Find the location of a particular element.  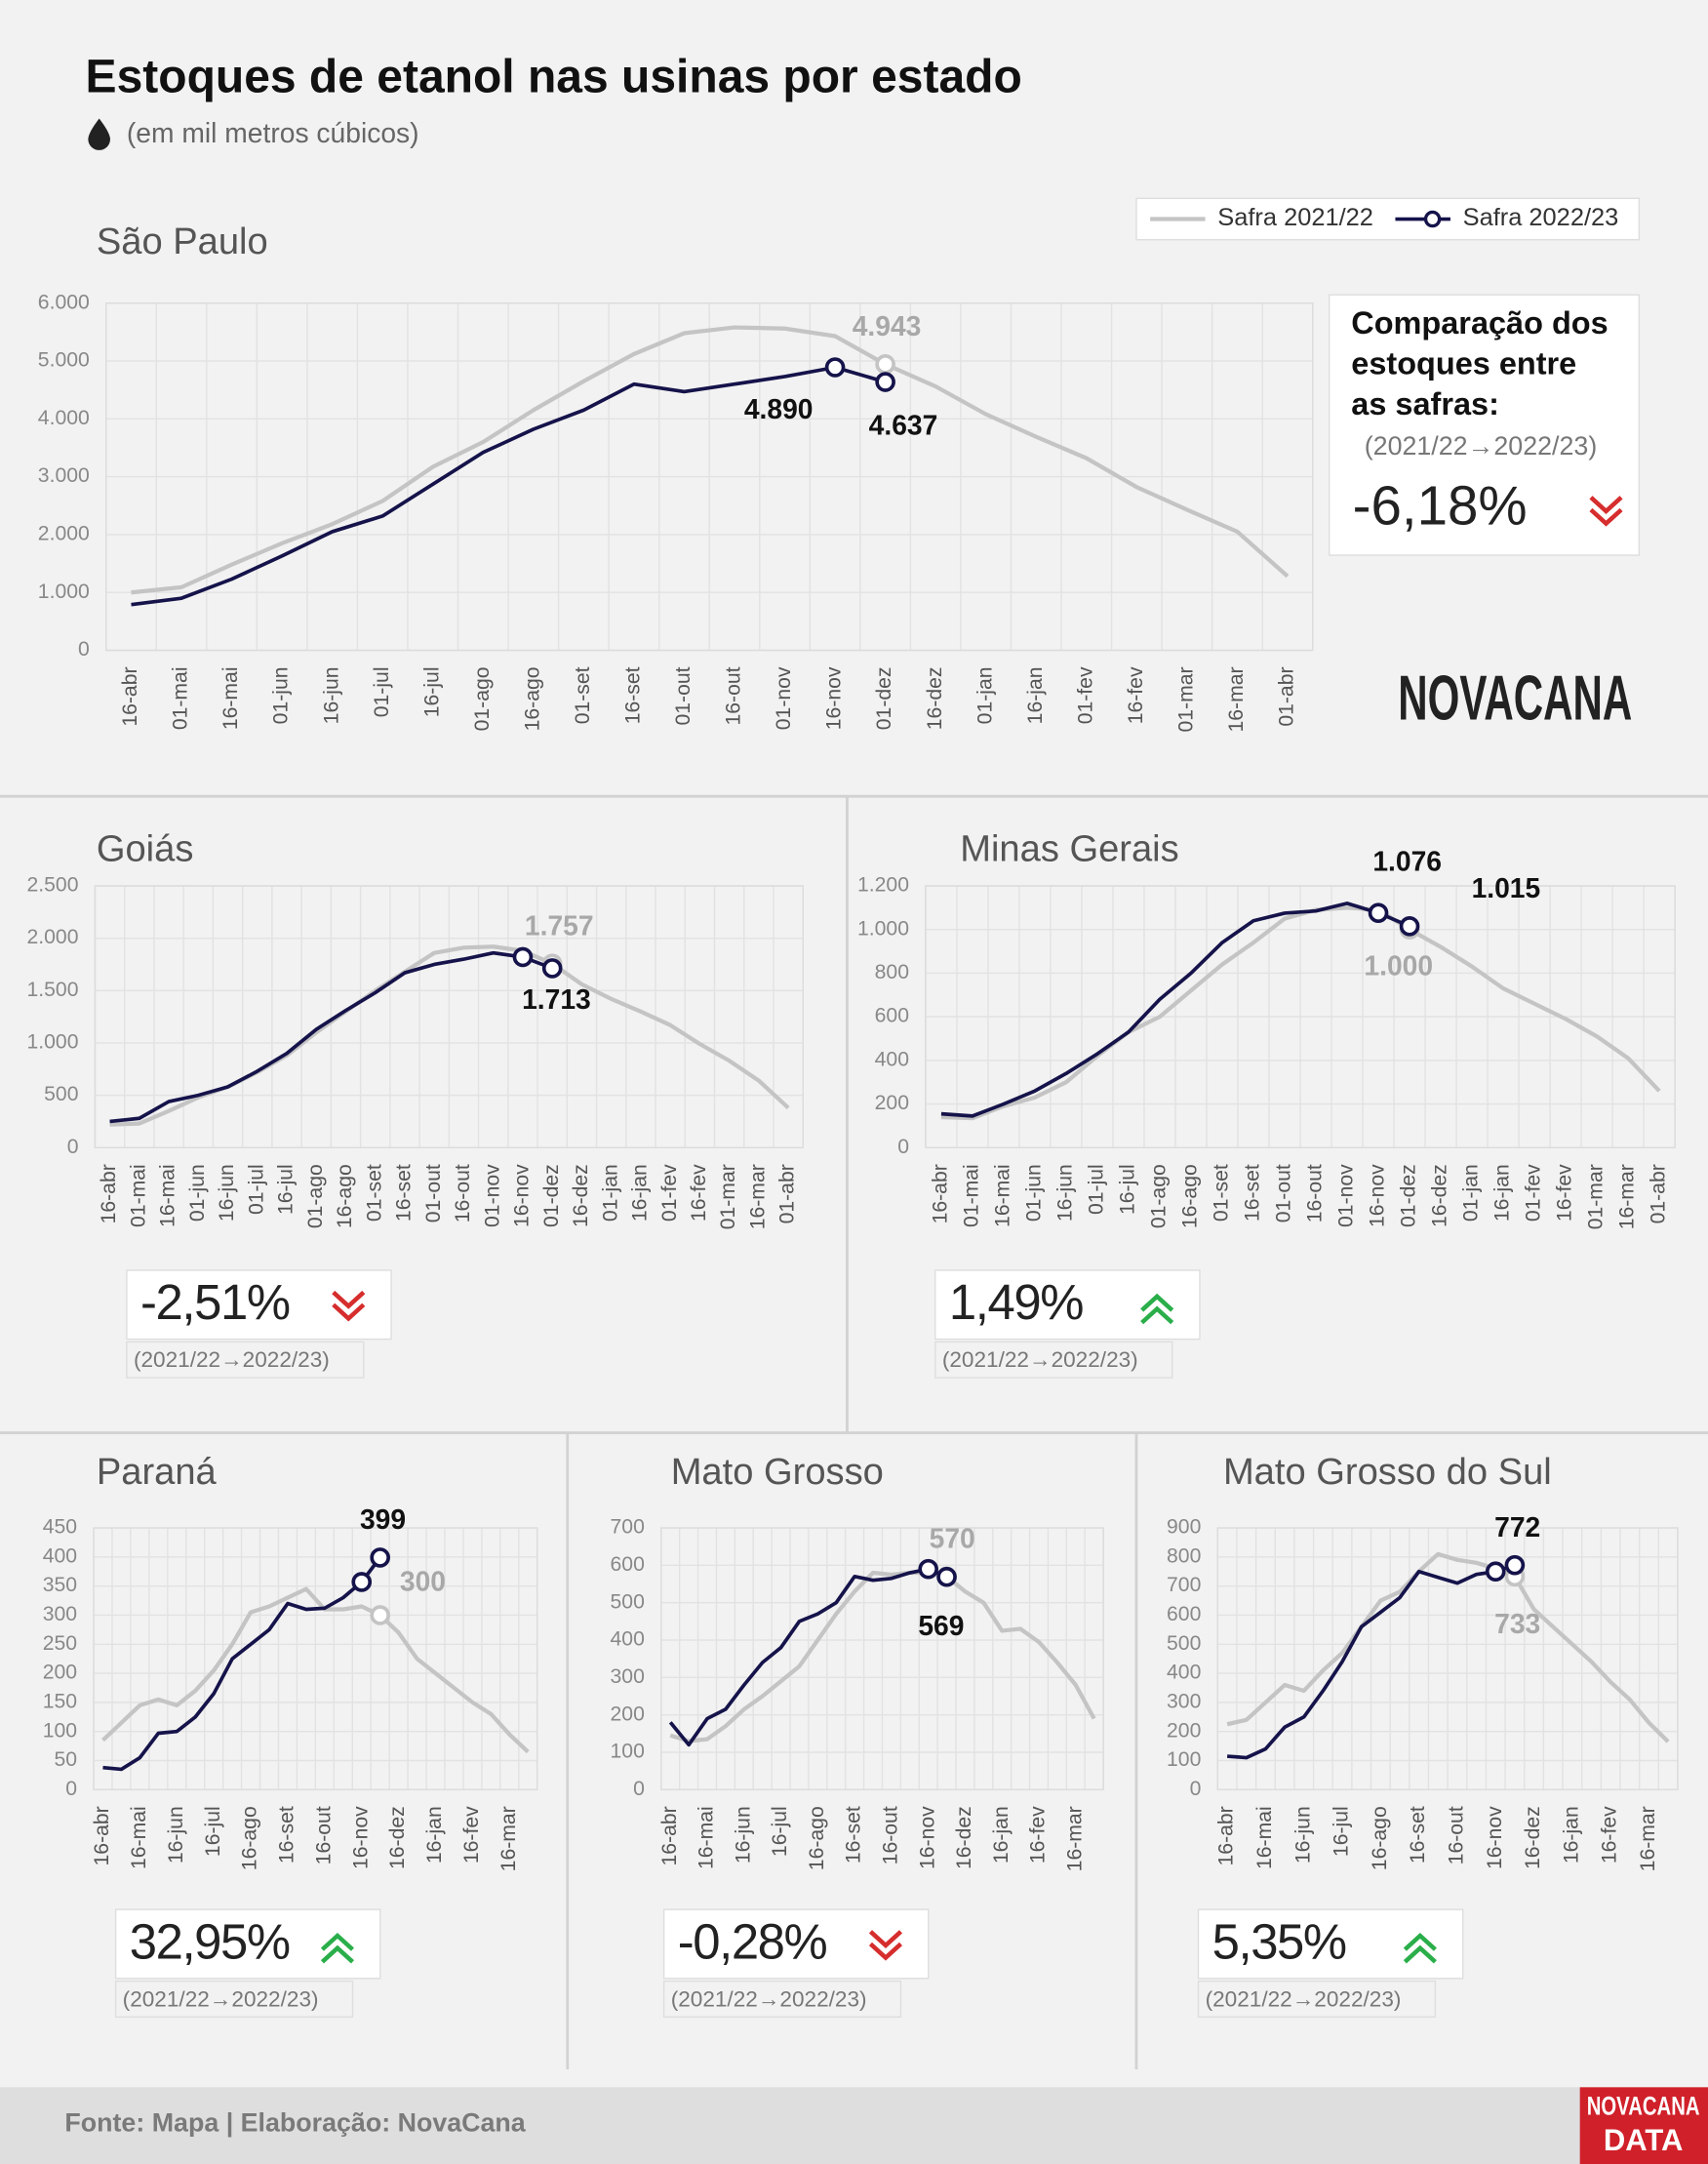

value-label: 772 is located at coordinates (1517, 1527).